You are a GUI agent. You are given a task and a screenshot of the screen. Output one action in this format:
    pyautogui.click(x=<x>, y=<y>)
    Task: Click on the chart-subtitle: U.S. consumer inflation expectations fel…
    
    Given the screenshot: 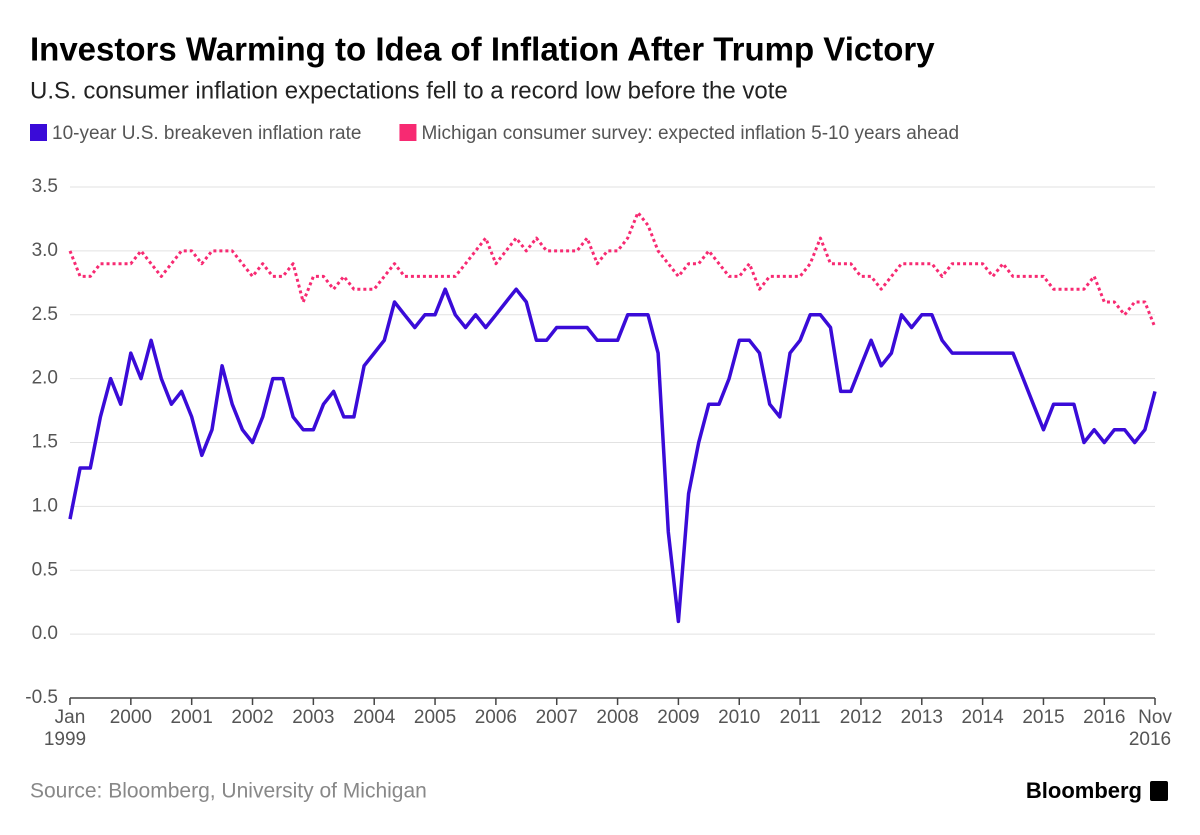 What is the action you would take?
    pyautogui.click(x=409, y=90)
    